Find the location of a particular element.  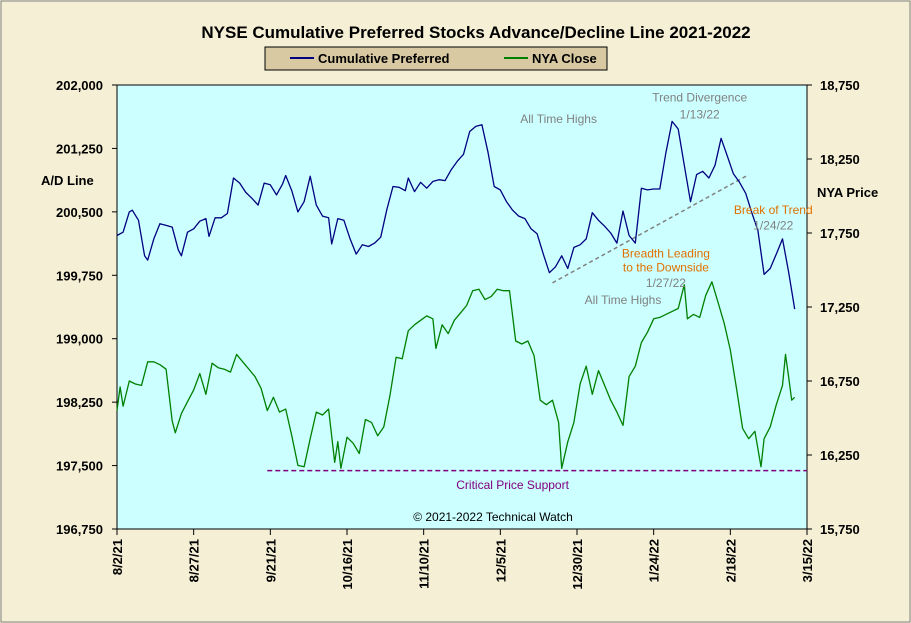

legend: Cumulative Preferred NYA Close is located at coordinates (436, 58).